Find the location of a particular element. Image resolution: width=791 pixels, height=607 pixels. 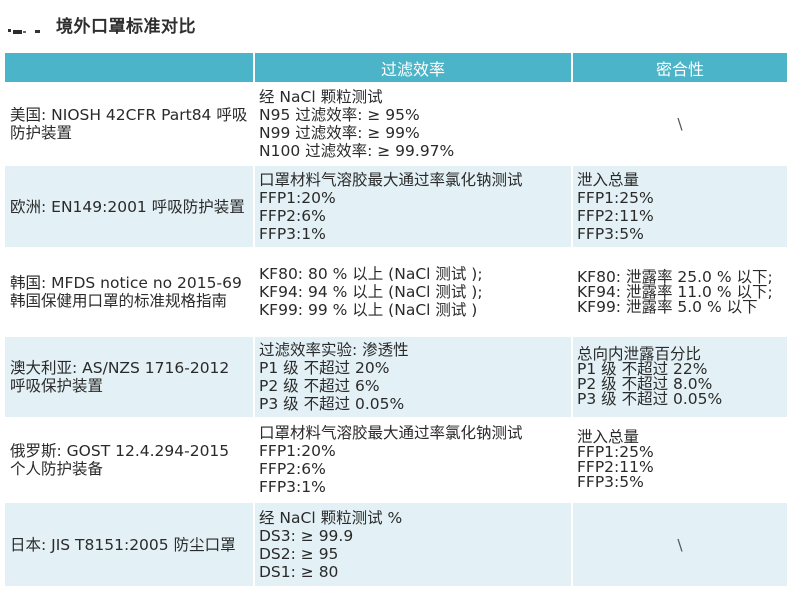

efficiency-line: 经 NaCl 颗粒测试 is located at coordinates (321, 97).